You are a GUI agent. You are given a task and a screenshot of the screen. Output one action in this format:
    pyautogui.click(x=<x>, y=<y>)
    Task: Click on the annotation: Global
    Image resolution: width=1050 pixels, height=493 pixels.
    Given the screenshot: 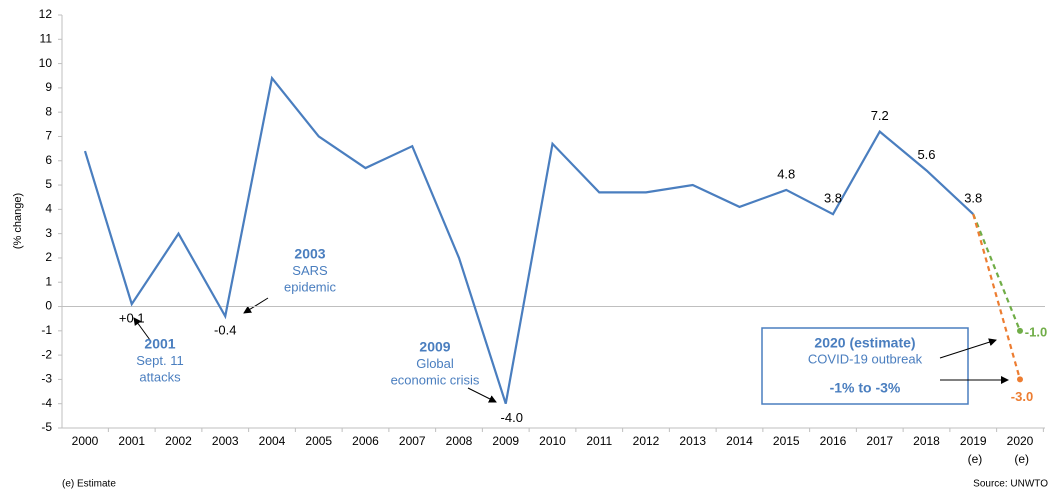 What is the action you would take?
    pyautogui.click(x=435, y=363)
    